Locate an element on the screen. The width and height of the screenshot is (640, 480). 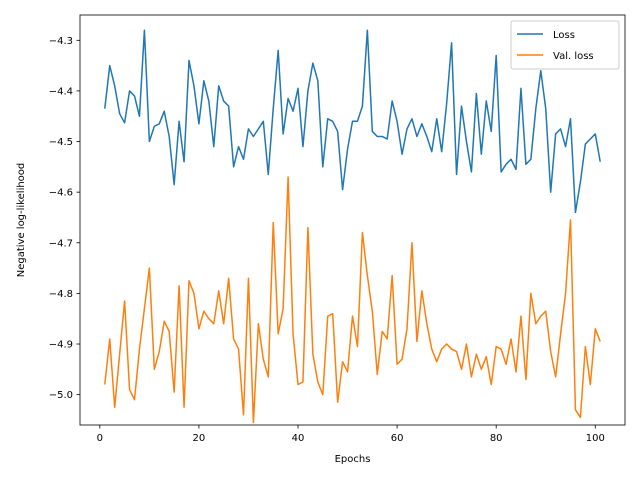
y-axis: −5.0 −4.9 −4.8 −4.7 −4.6 −4.5 −4.4 −4.3 is located at coordinates (64, 218).